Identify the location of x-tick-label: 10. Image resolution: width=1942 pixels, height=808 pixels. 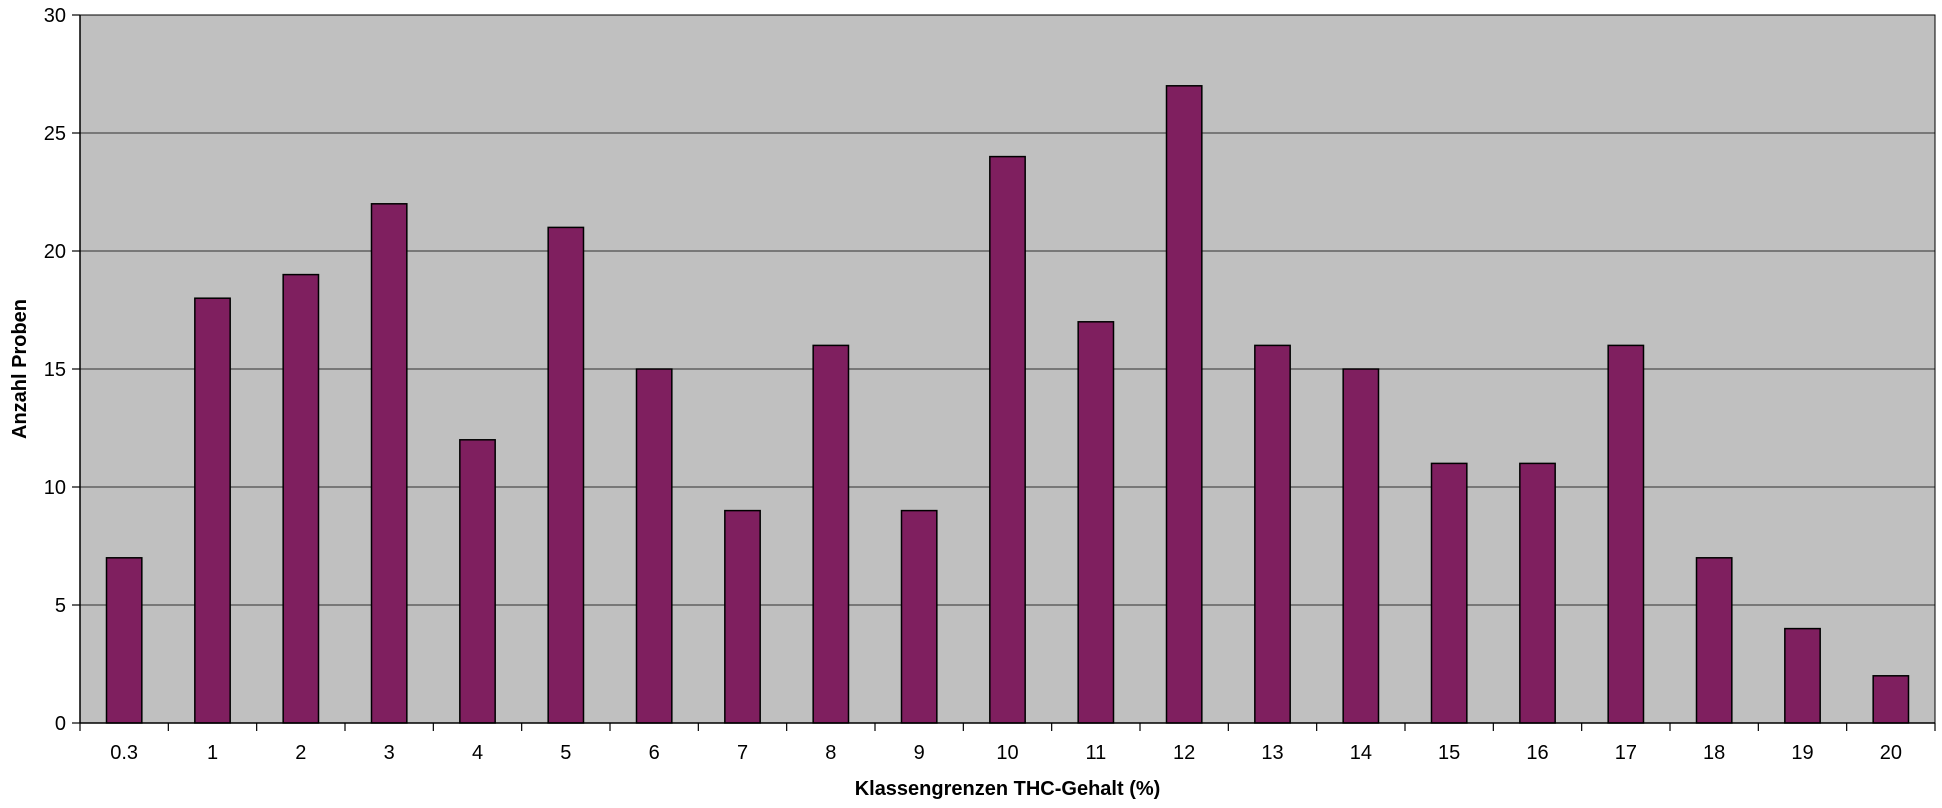
(1007, 753).